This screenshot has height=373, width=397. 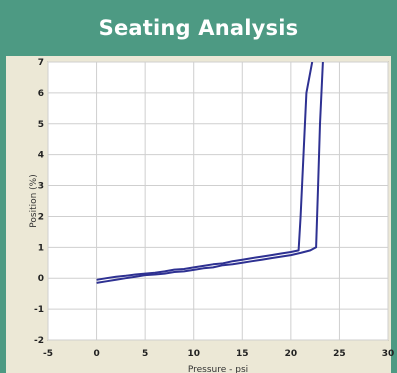 What do you see at coordinates (218, 369) in the screenshot?
I see `x-axis-label: Pressure - psi` at bounding box center [218, 369].